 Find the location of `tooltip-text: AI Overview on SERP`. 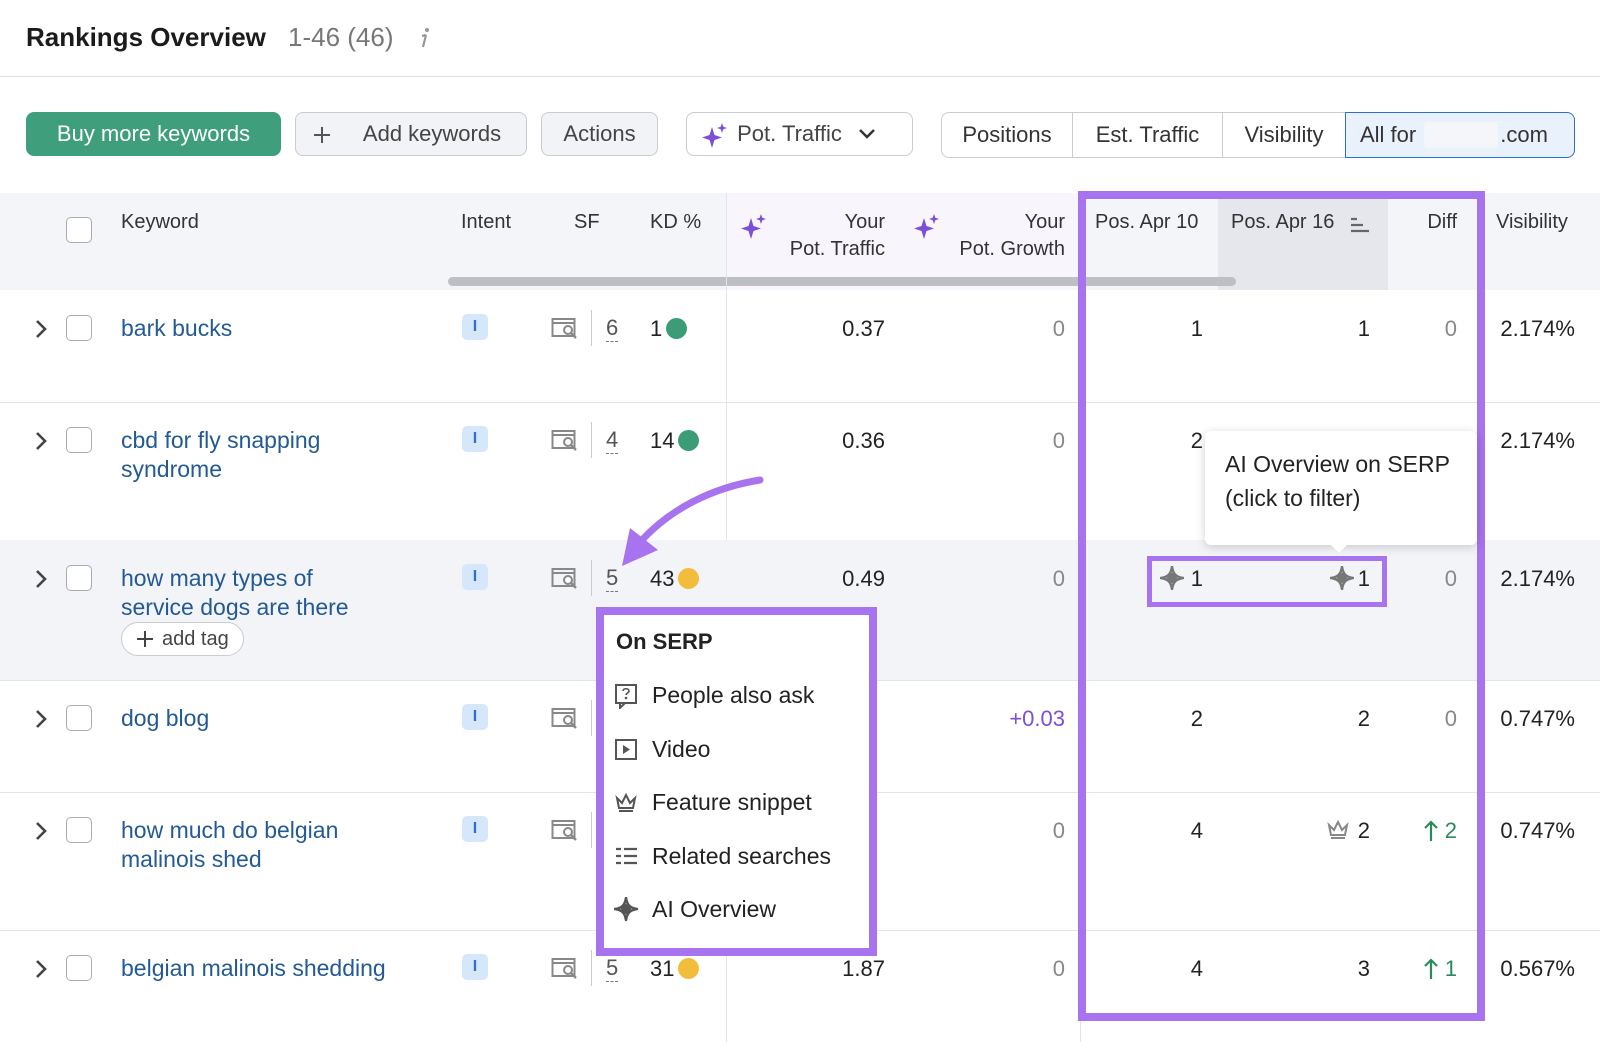

tooltip-text: AI Overview on SERP is located at coordinates (1337, 464).